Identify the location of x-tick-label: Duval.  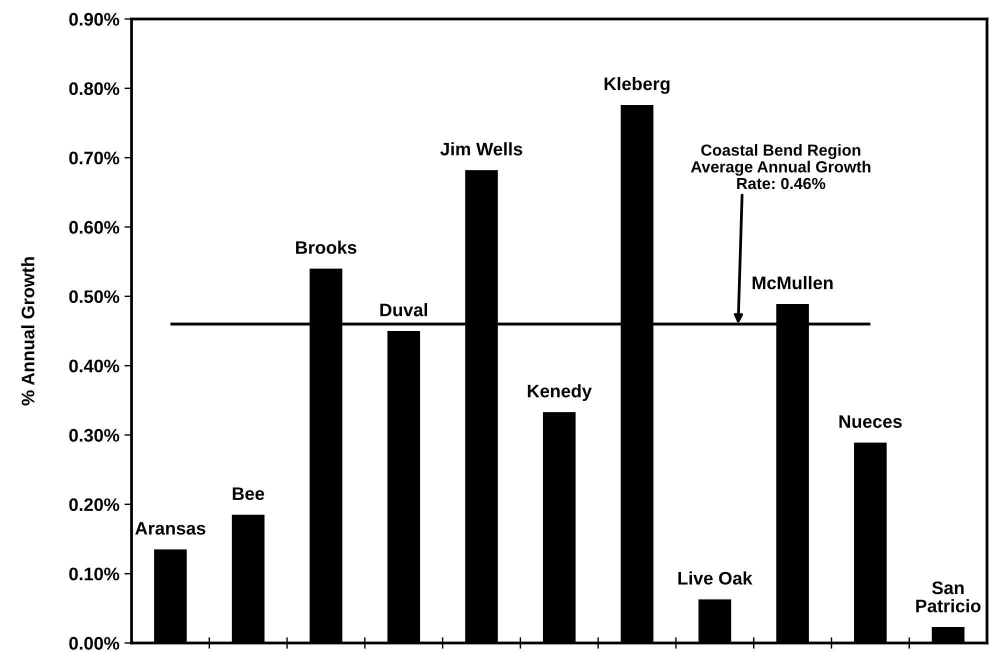
(404, 309).